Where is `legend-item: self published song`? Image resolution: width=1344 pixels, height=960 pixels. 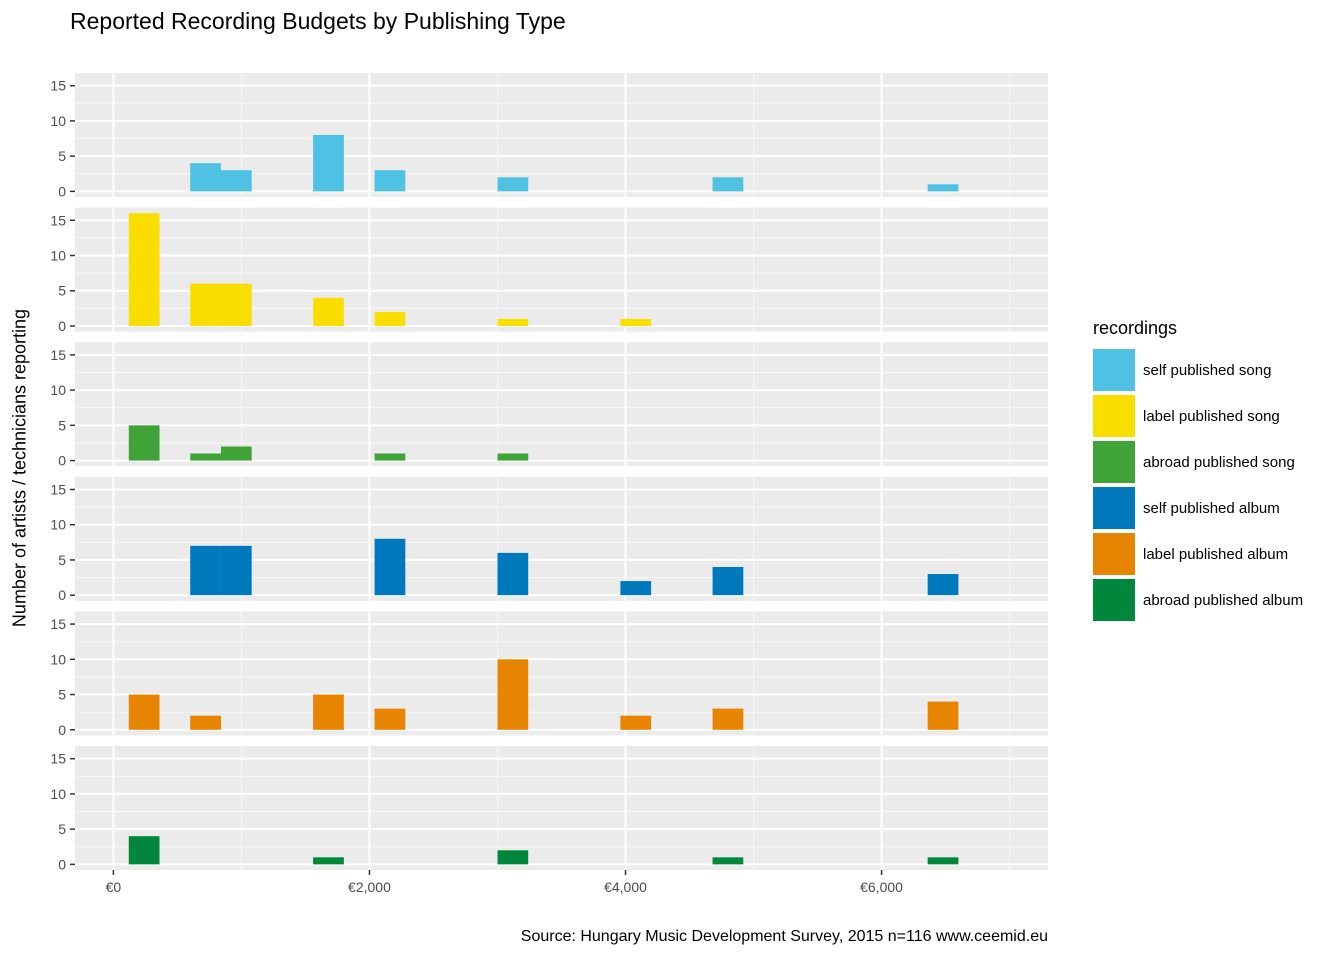 legend-item: self published song is located at coordinates (1198, 370).